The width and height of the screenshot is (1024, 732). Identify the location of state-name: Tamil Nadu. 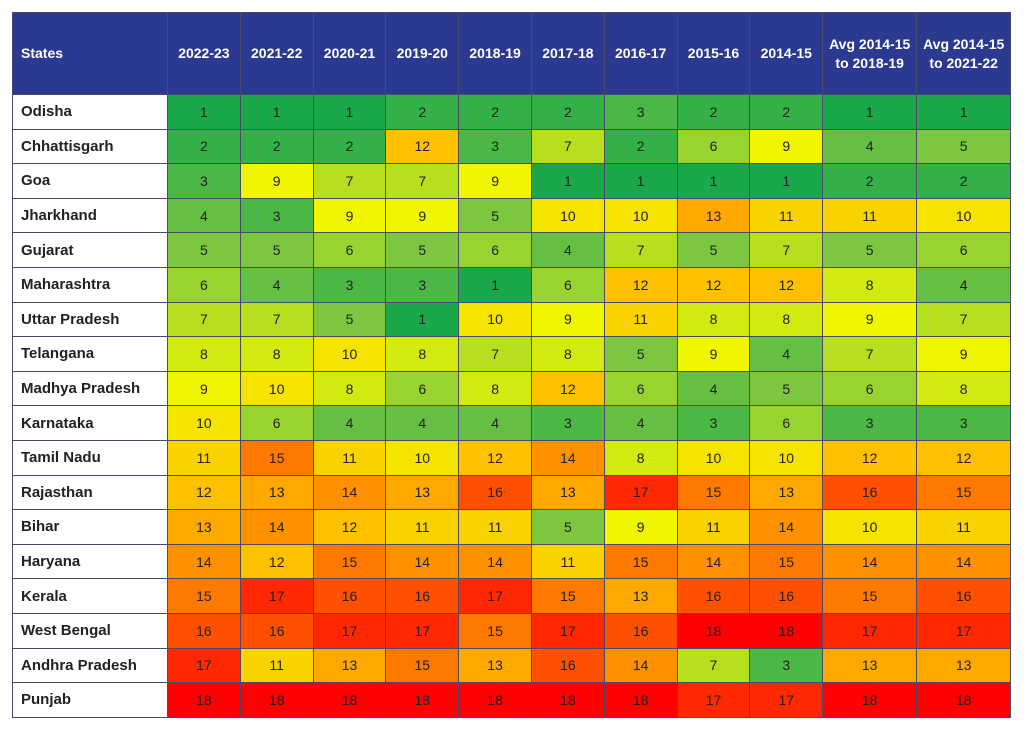
(90, 457).